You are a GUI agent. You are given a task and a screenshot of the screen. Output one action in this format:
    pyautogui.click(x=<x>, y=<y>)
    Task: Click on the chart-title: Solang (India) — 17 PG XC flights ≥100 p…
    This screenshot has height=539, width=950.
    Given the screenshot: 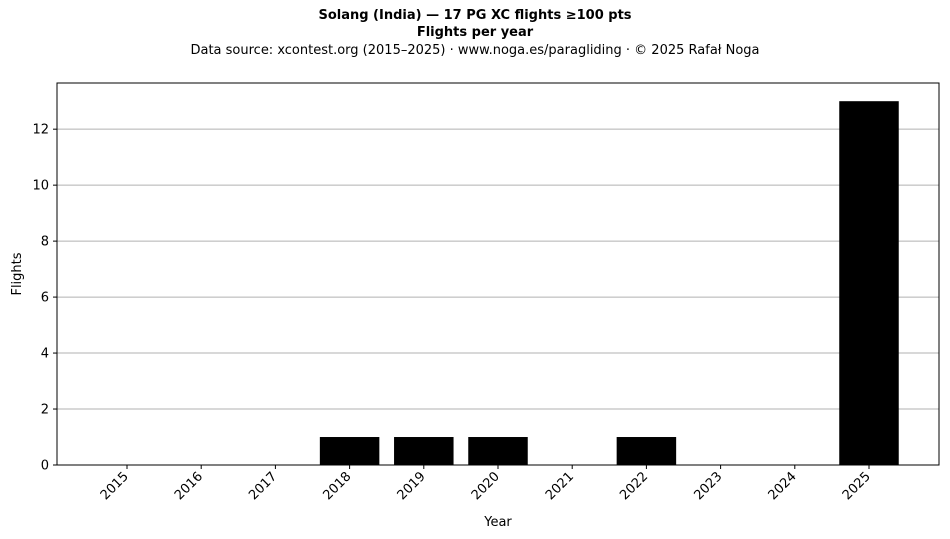 What is the action you would take?
    pyautogui.click(x=475, y=15)
    